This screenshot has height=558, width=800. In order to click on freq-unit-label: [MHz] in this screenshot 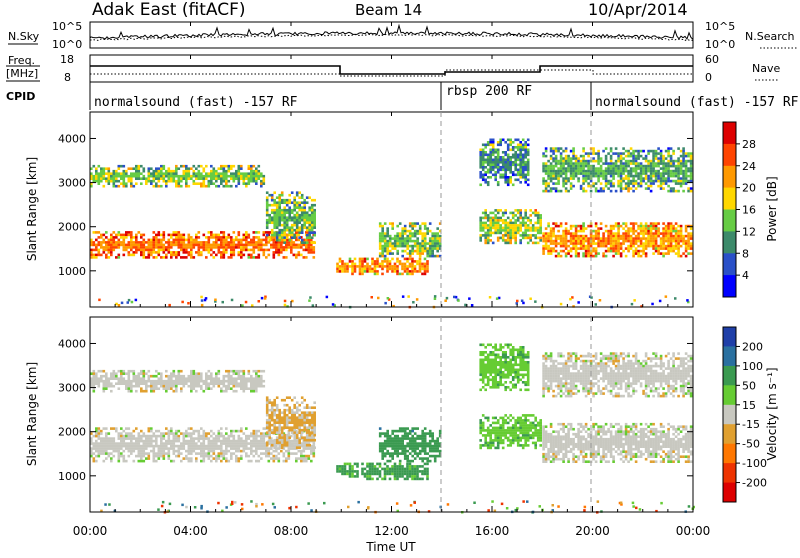, I will do `click(22, 73)`.